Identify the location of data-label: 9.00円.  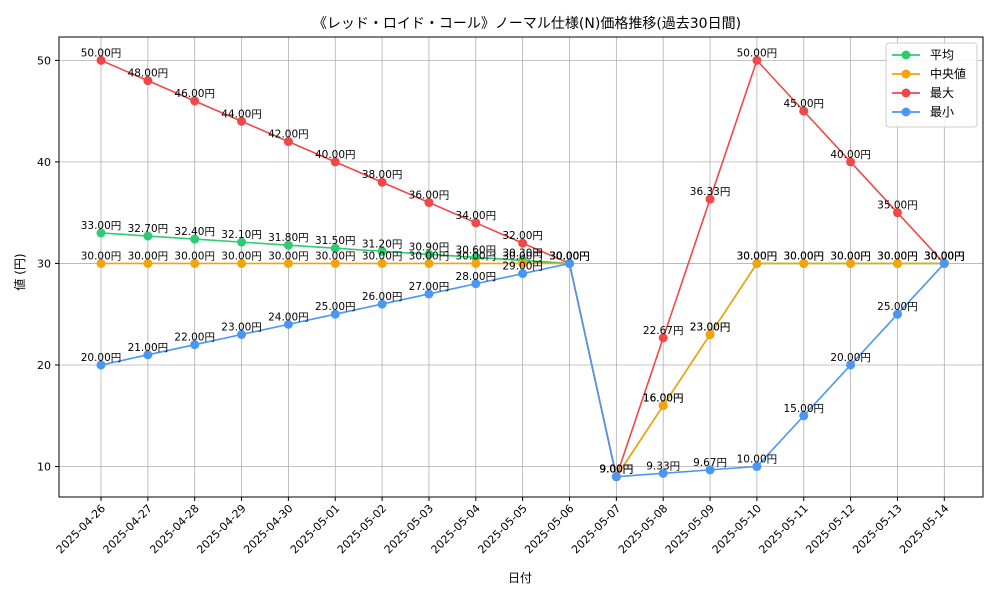
(616, 470).